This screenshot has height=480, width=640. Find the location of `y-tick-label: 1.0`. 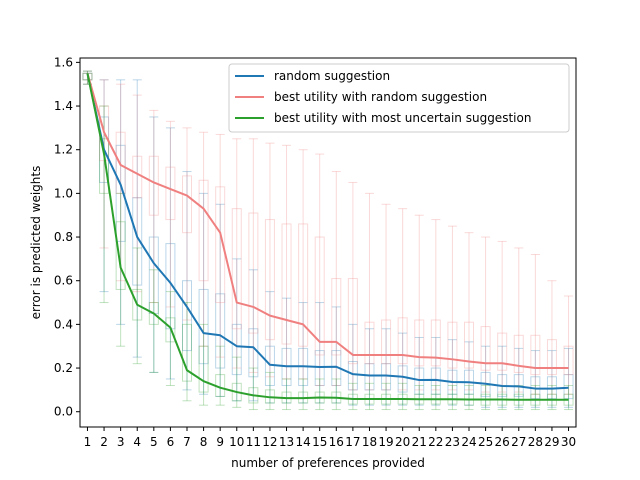

y-tick-label: 1.0 is located at coordinates (63, 193).